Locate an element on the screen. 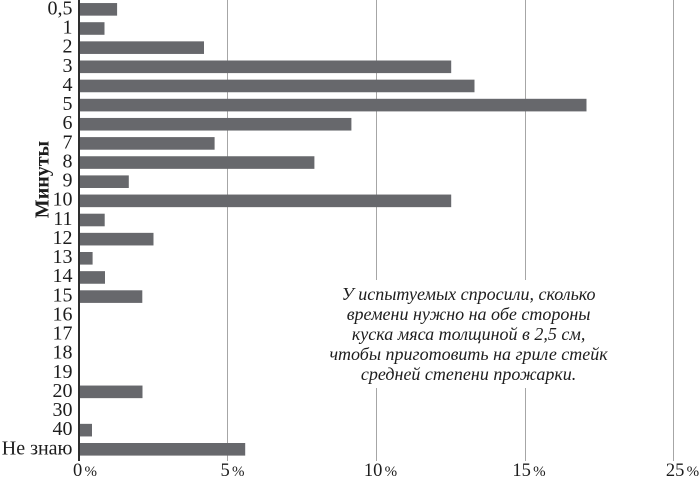 The image size is (700, 477). svg-text: 7 is located at coordinates (68, 142).